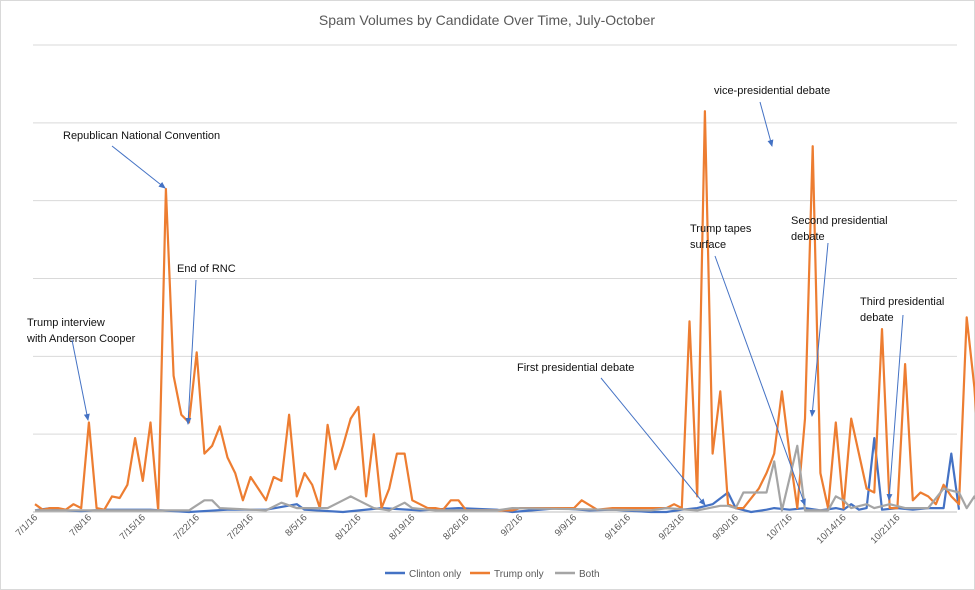 The width and height of the screenshot is (975, 590). I want to click on legend-item: Trump only, so click(507, 574).